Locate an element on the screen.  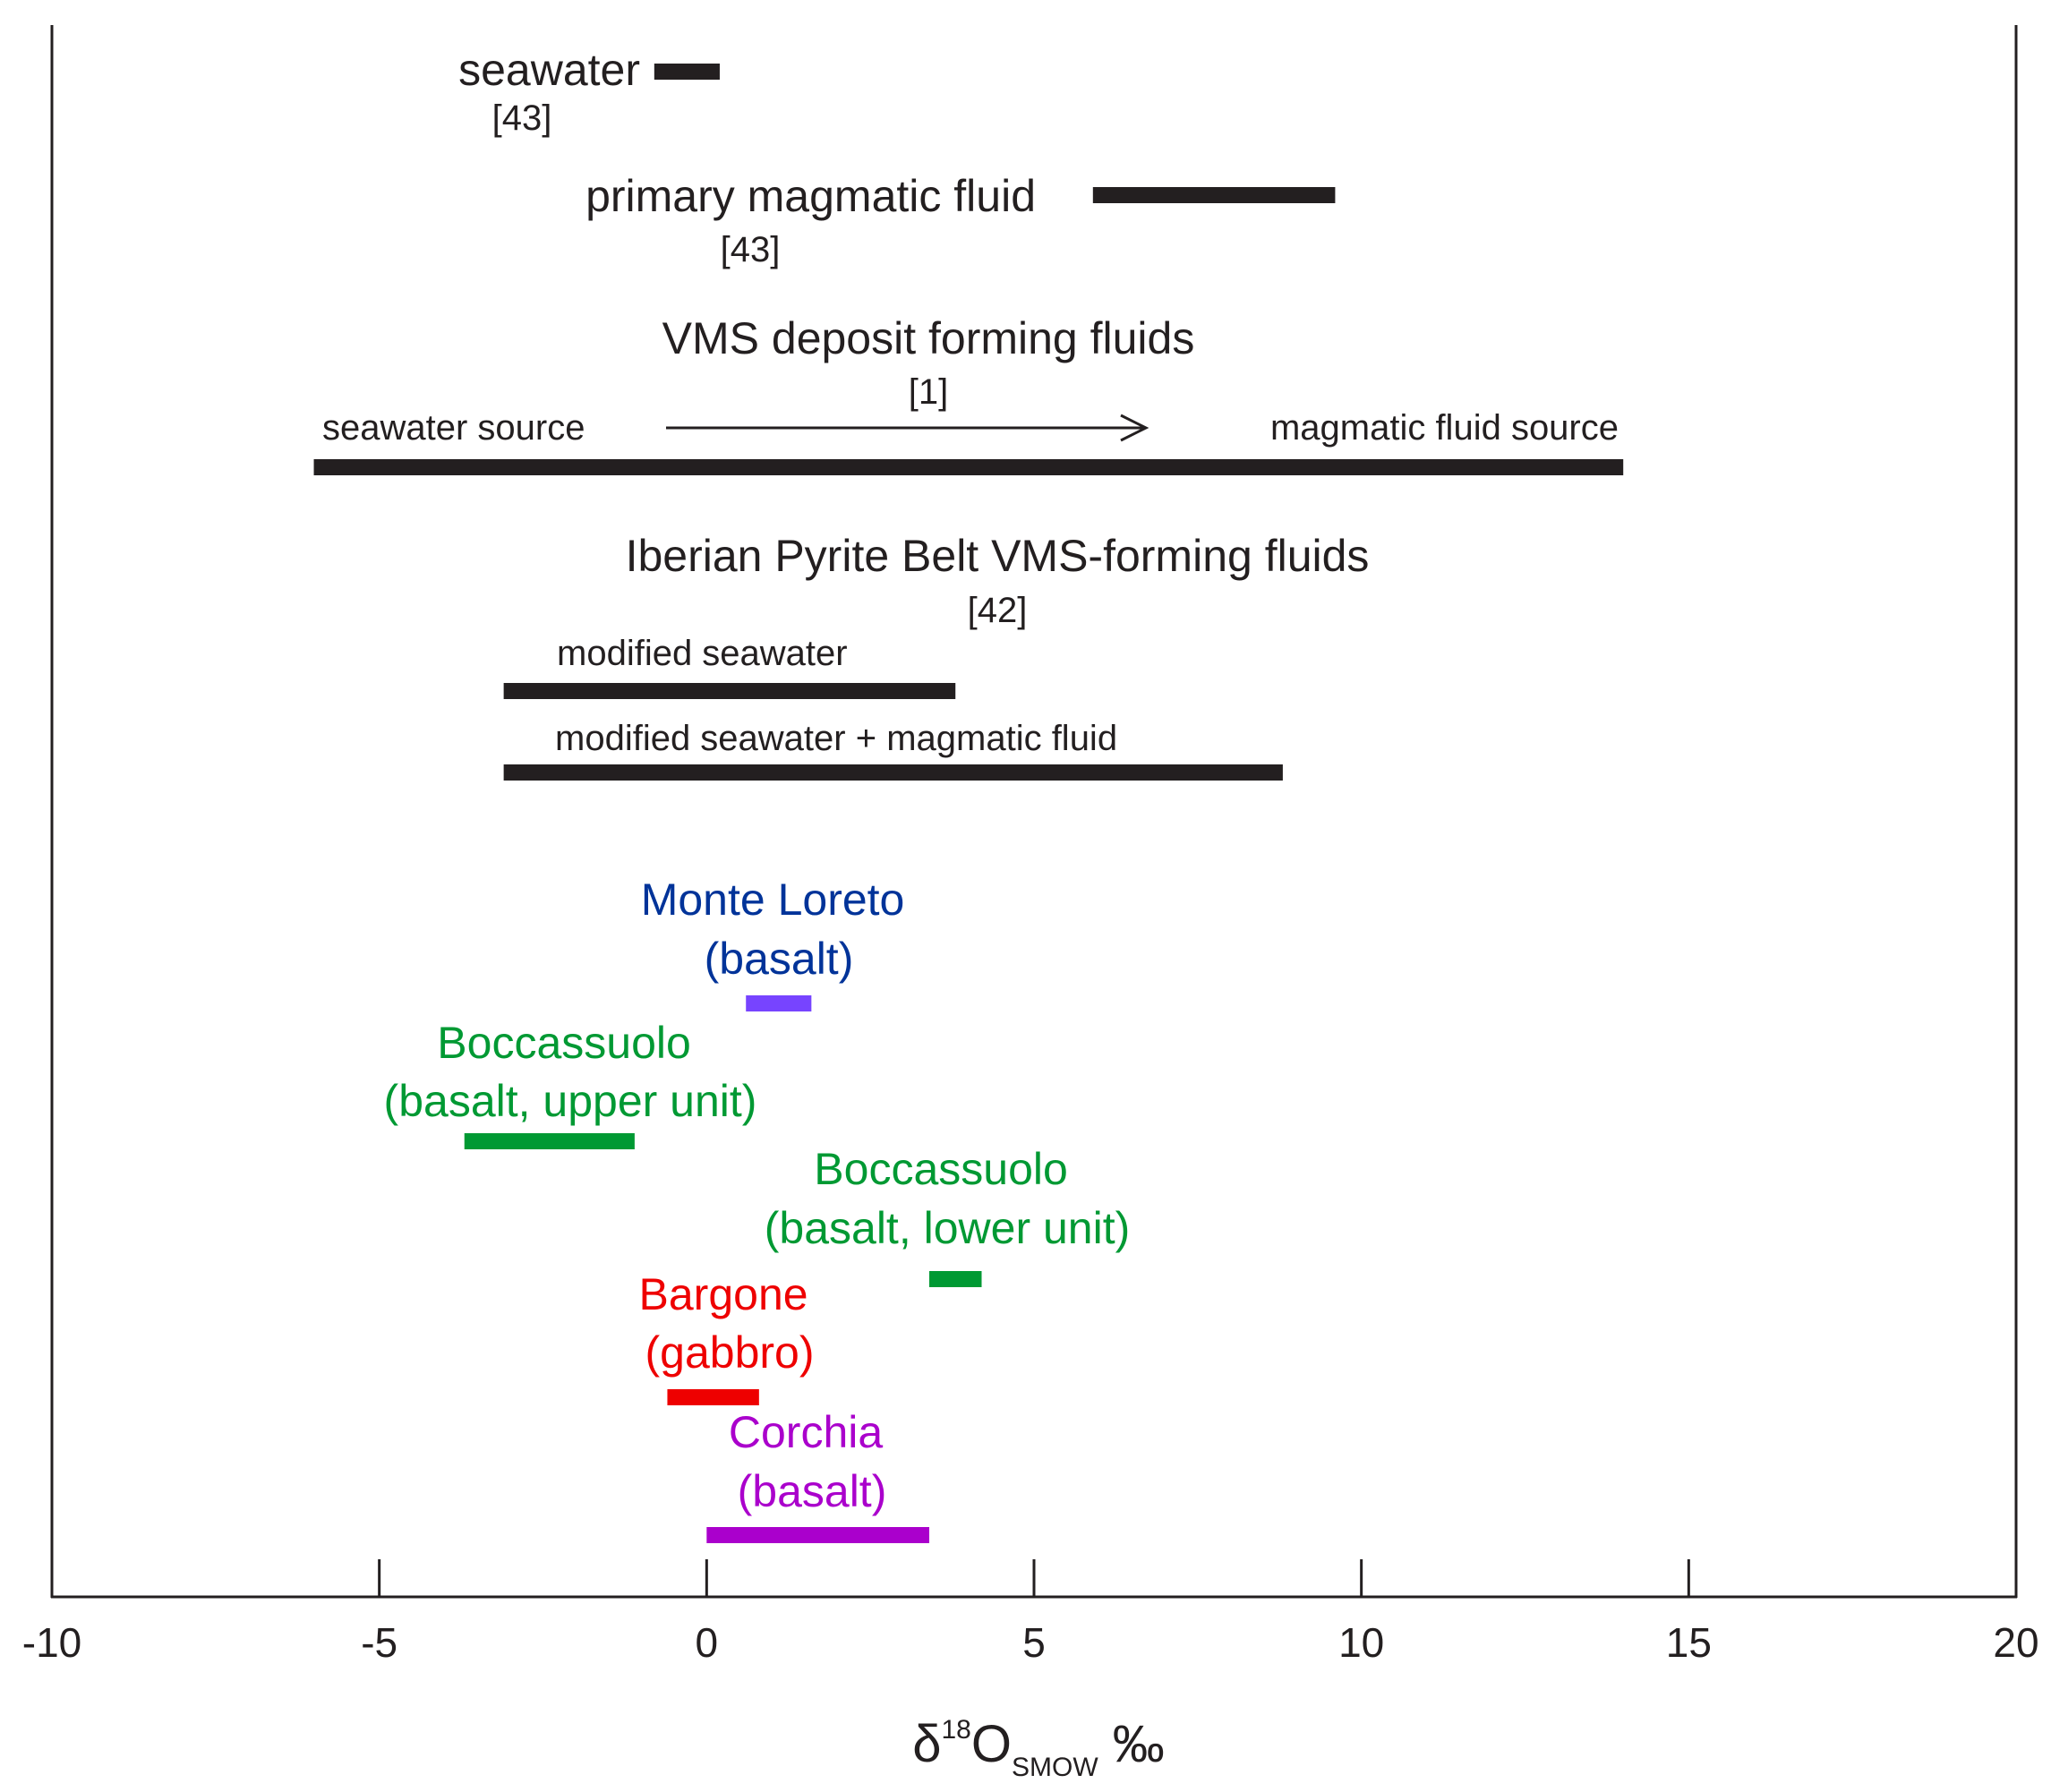
vms-left-label: seawater source is located at coordinates (453, 428).